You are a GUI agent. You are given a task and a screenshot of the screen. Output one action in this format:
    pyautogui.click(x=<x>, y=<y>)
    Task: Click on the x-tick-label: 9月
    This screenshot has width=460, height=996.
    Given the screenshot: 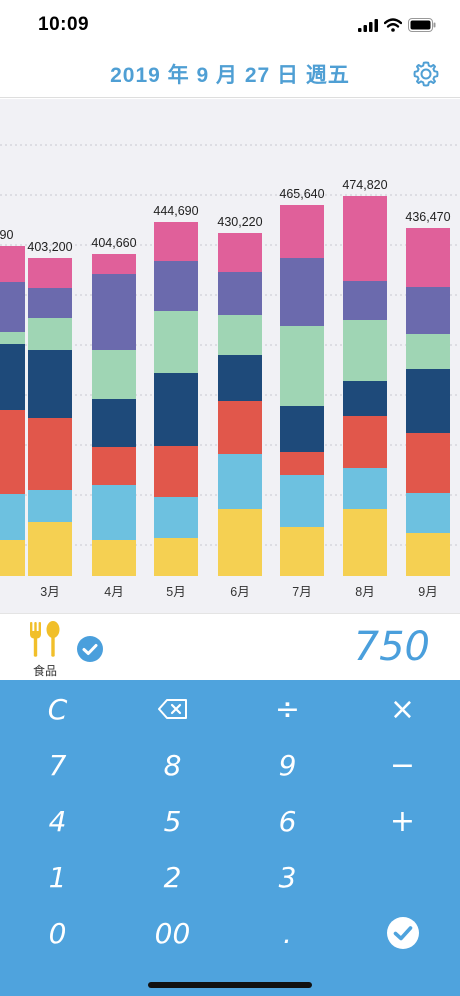 What is the action you would take?
    pyautogui.click(x=427, y=592)
    